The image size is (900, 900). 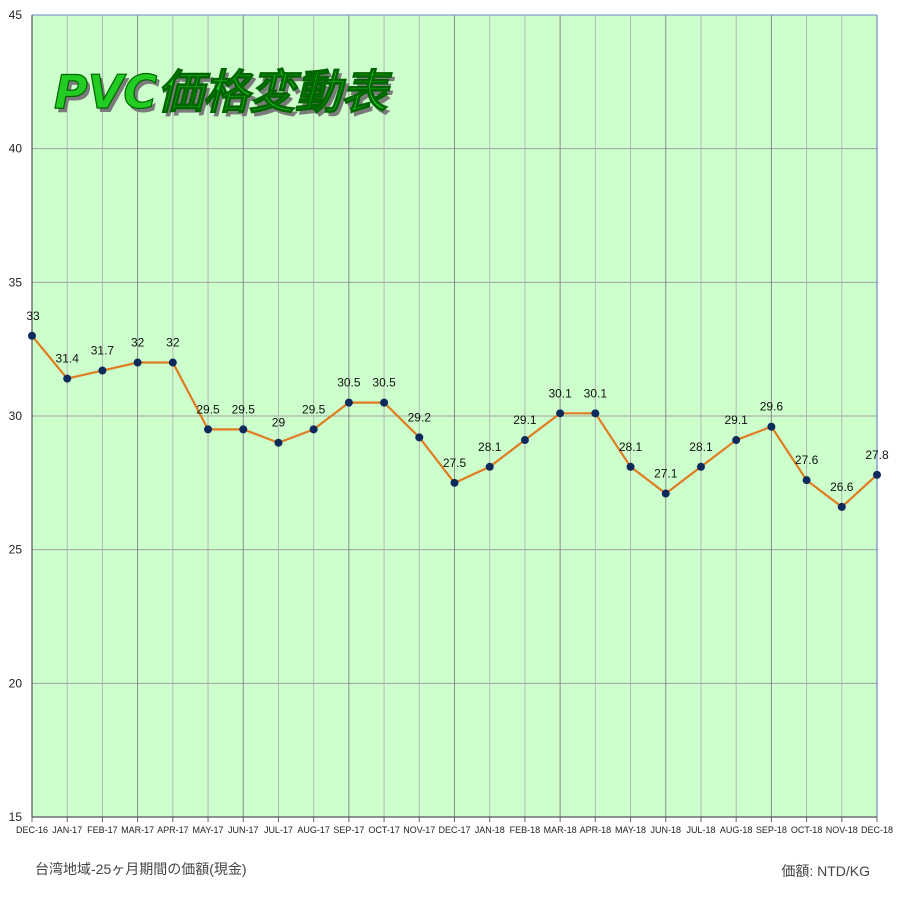 What do you see at coordinates (842, 487) in the screenshot?
I see `data-label: 26.6` at bounding box center [842, 487].